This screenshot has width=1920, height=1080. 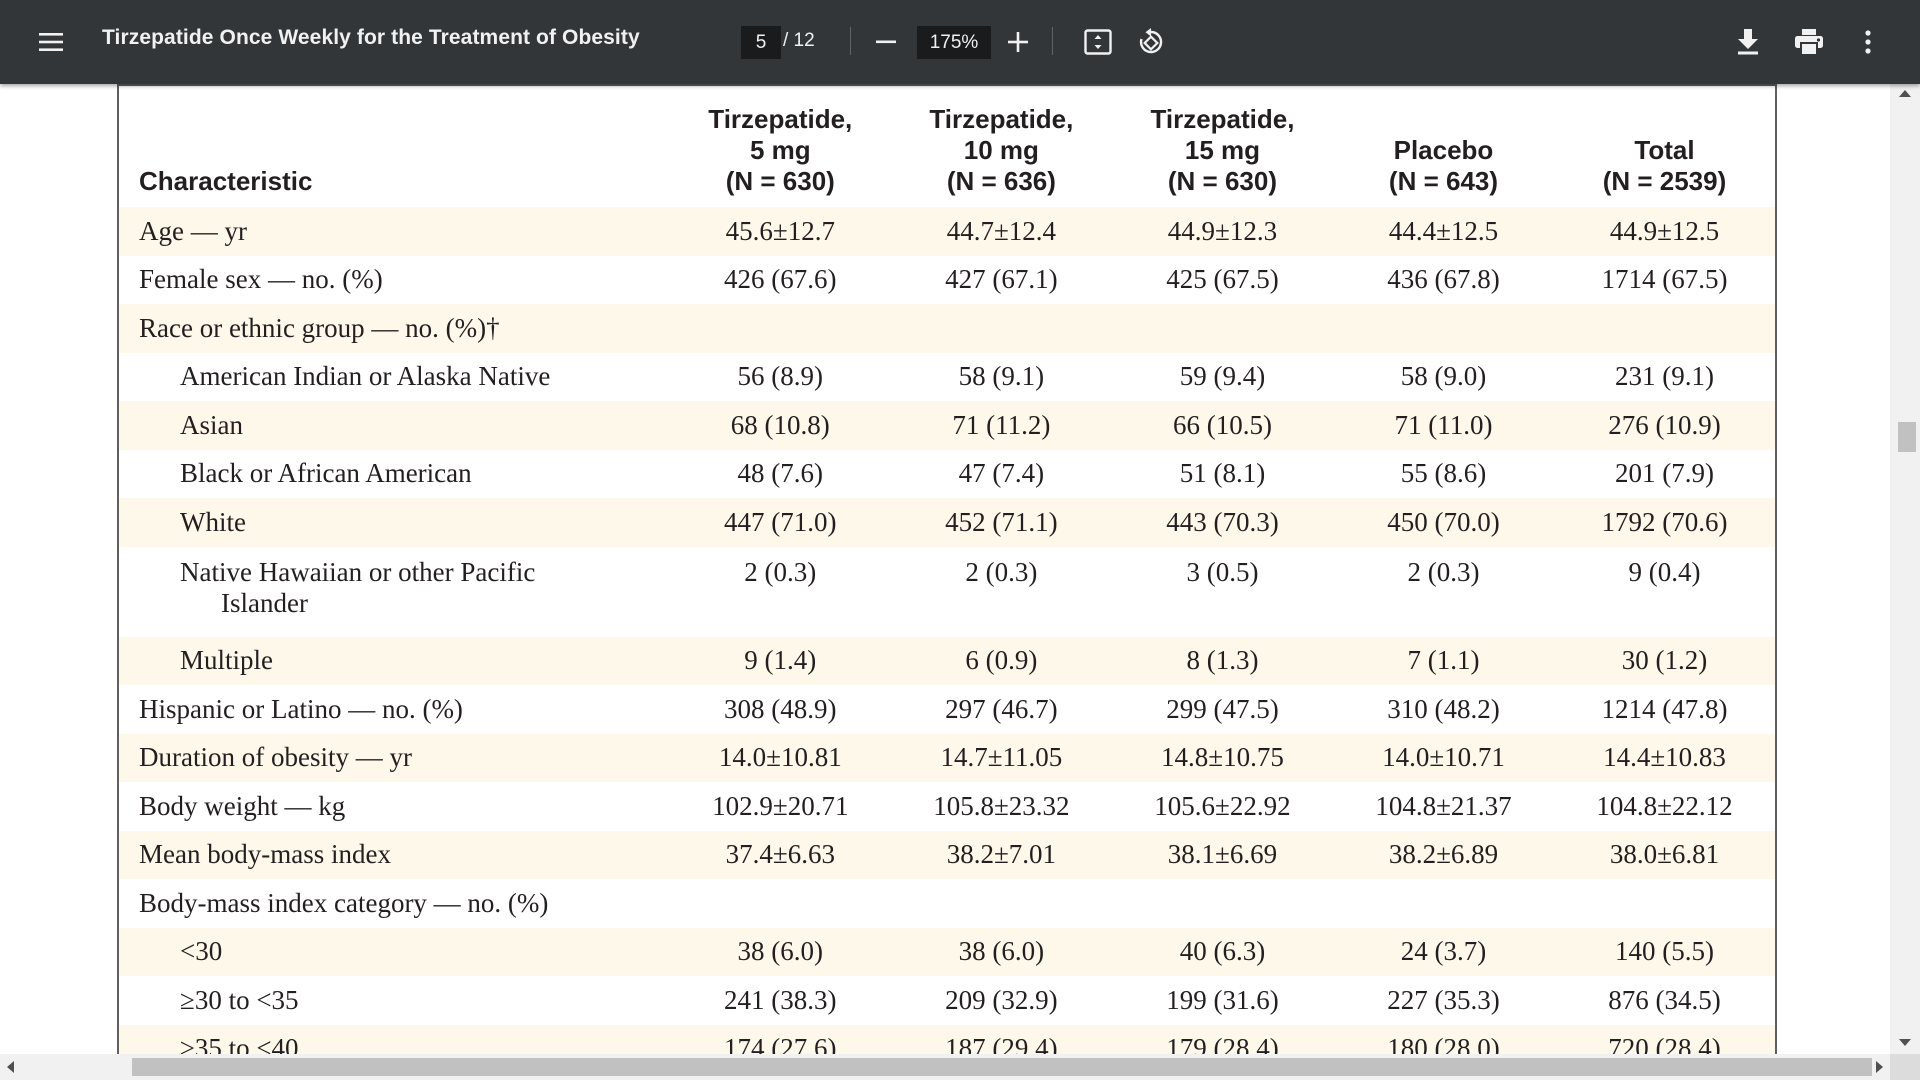 I want to click on fit-to-page-icon, so click(x=1098, y=42).